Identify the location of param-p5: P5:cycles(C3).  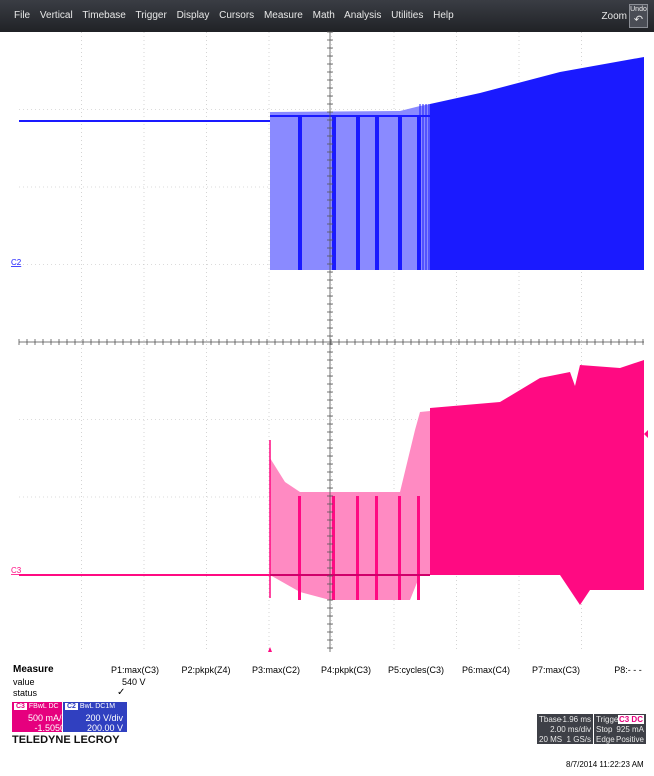
(416, 670).